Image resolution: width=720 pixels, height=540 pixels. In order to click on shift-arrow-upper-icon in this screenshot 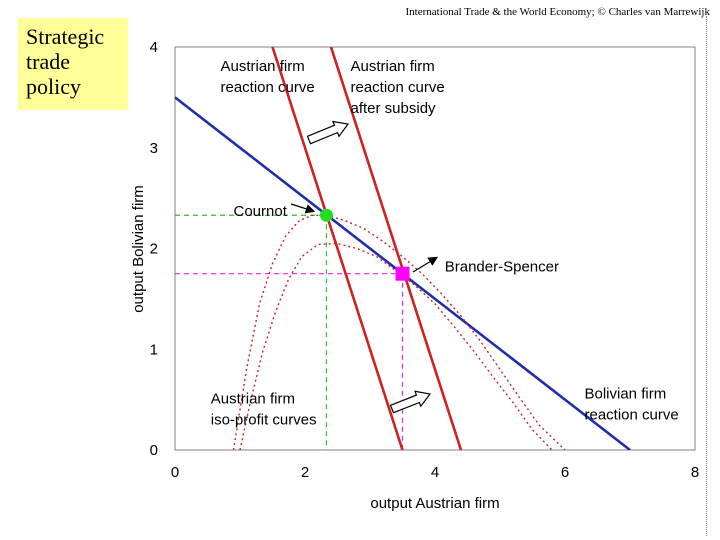, I will do `click(328, 132)`.